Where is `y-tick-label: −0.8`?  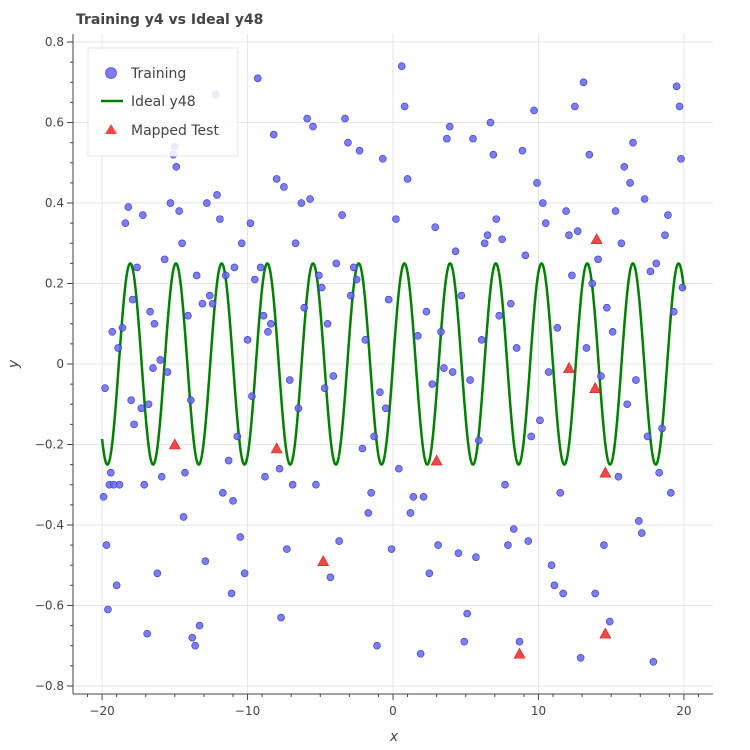
y-tick-label: −0.8 is located at coordinates (49, 686).